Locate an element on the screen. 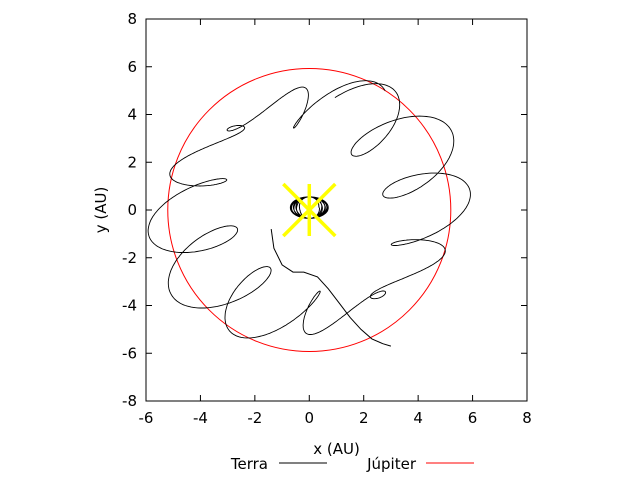 This screenshot has width=640, height=480. x-tick-label: 8 is located at coordinates (527, 418).